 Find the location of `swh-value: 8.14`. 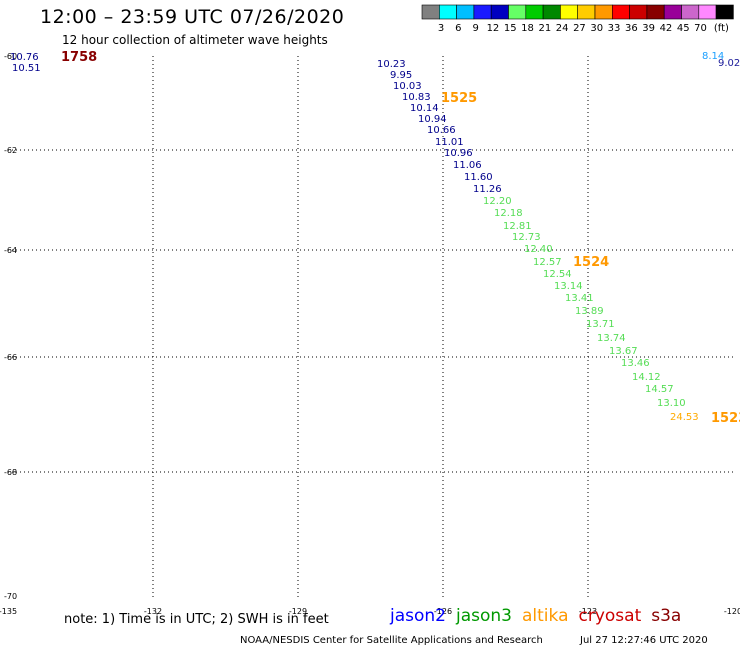

swh-value: 8.14 is located at coordinates (713, 56).